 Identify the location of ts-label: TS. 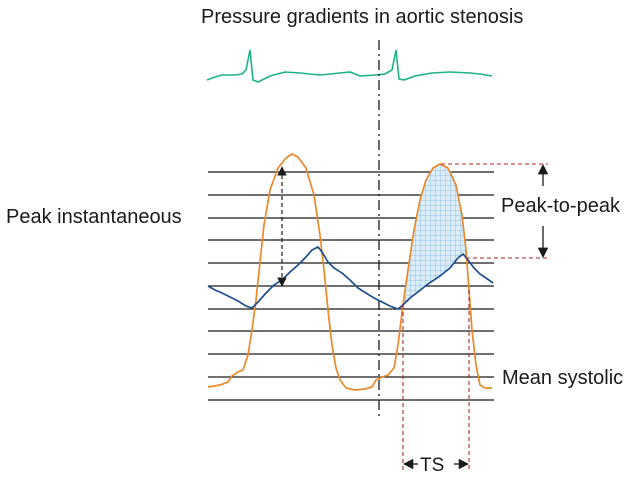
(432, 465).